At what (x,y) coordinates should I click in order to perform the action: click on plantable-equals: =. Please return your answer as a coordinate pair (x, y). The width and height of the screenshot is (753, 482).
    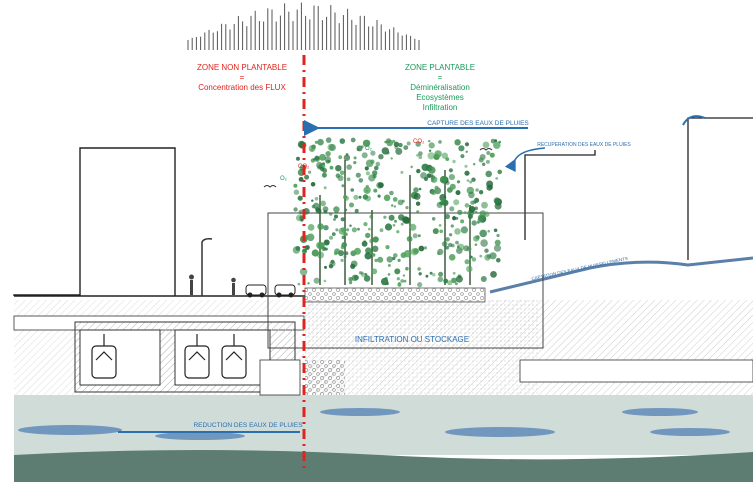
    Looking at the image, I should click on (440, 77).